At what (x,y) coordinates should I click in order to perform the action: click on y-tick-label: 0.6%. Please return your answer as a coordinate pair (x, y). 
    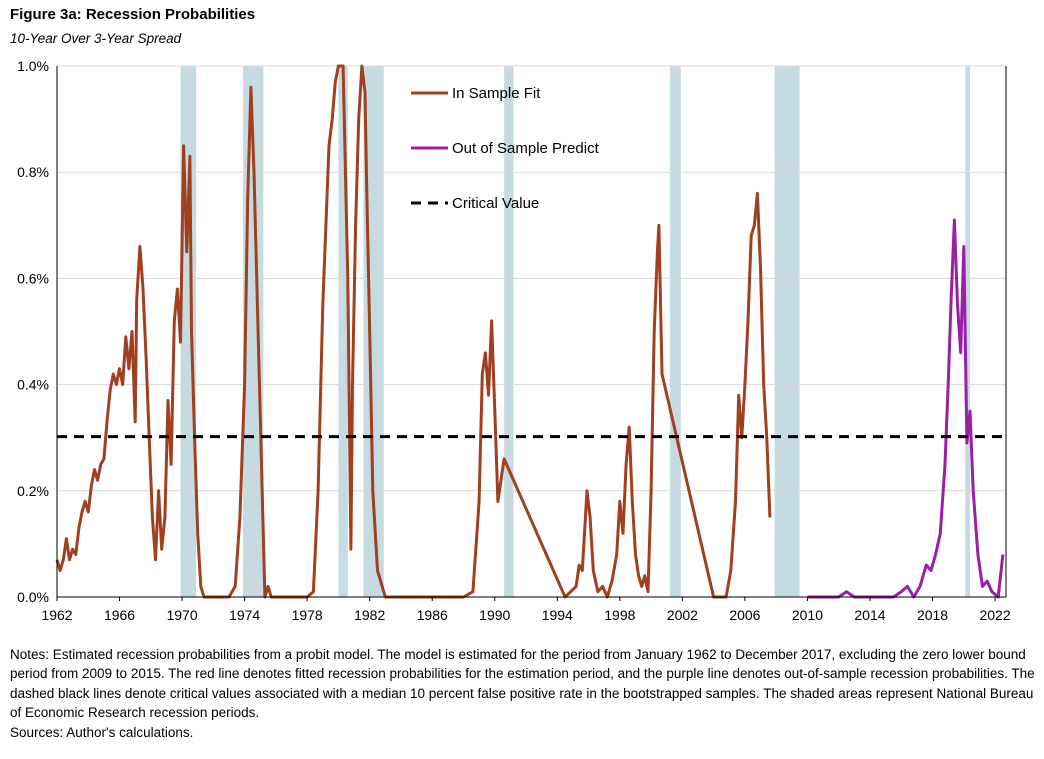
    Looking at the image, I should click on (33, 278).